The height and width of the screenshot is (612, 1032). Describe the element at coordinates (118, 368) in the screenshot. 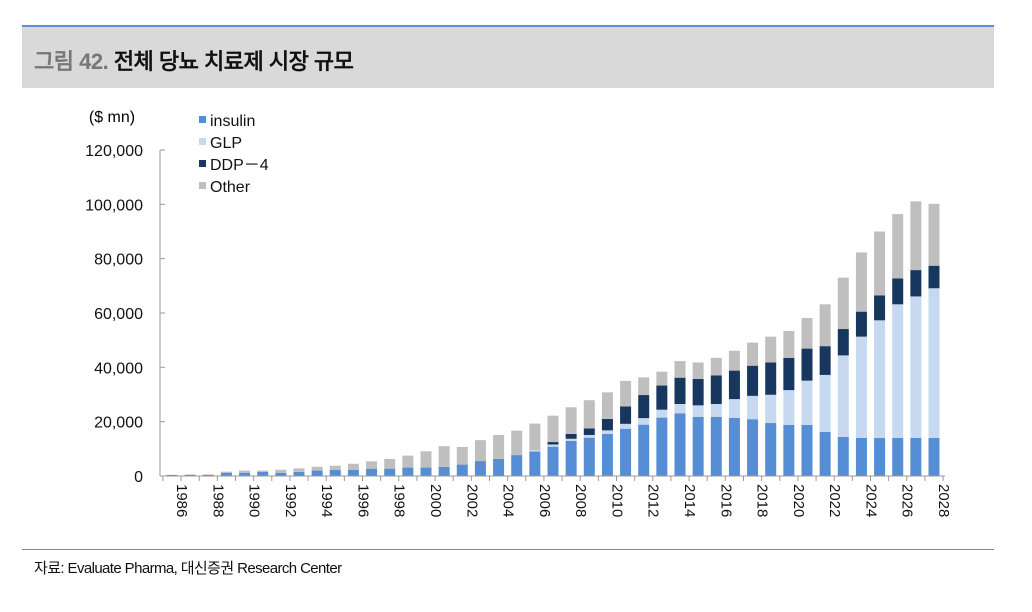

I see `y-tick-label: 40,000` at that location.